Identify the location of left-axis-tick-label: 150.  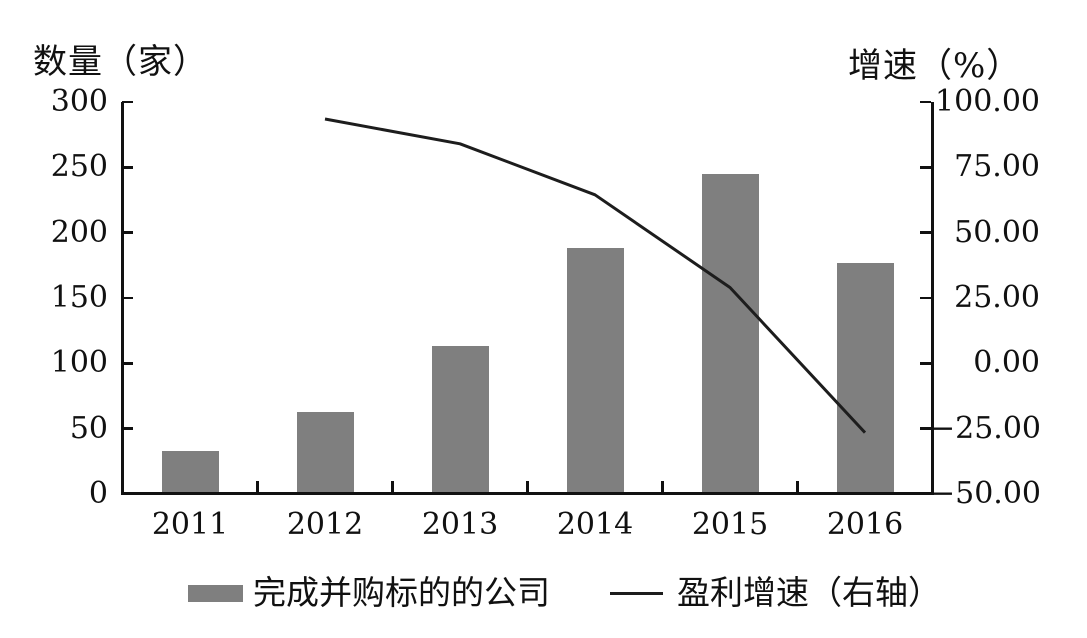
(79, 297).